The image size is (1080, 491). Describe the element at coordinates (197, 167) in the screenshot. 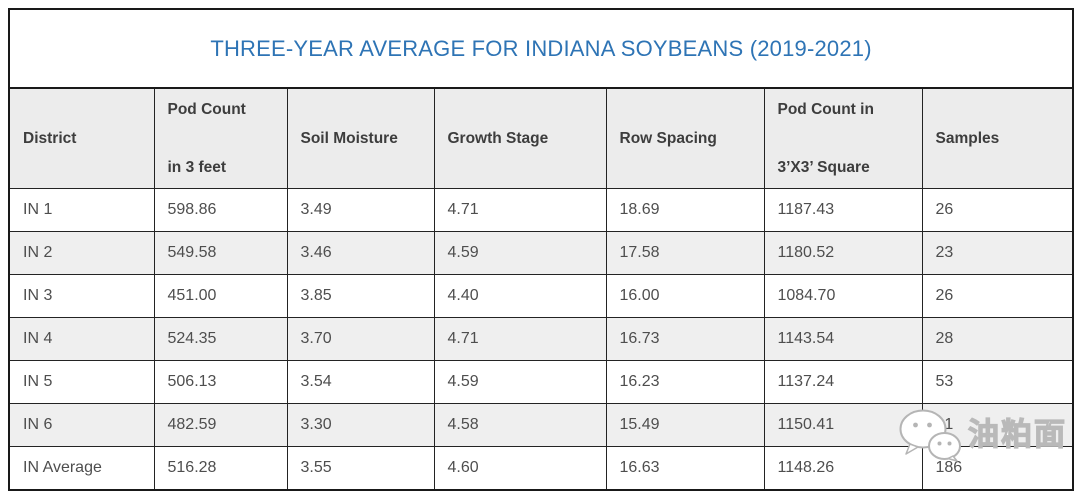

I see `col-header-label: in 3 feet` at that location.